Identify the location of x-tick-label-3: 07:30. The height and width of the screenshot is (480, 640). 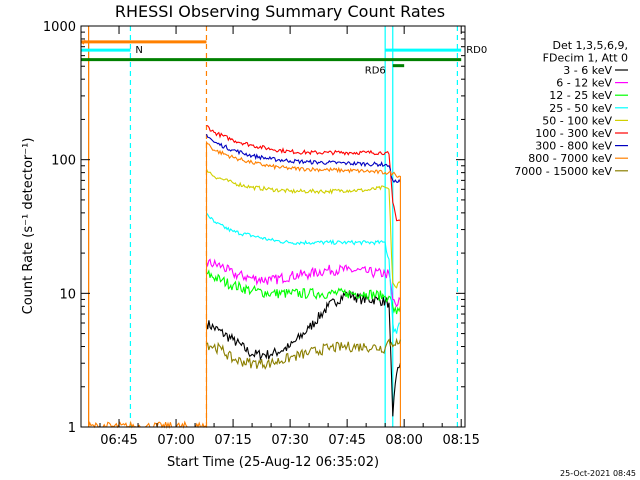
(289, 440).